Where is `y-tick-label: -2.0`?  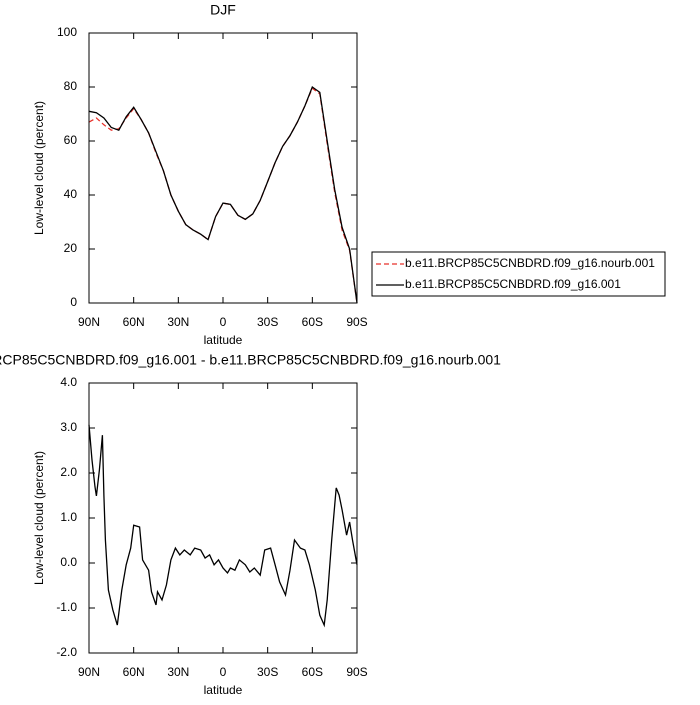
y-tick-label: -2.0 is located at coordinates (66, 652).